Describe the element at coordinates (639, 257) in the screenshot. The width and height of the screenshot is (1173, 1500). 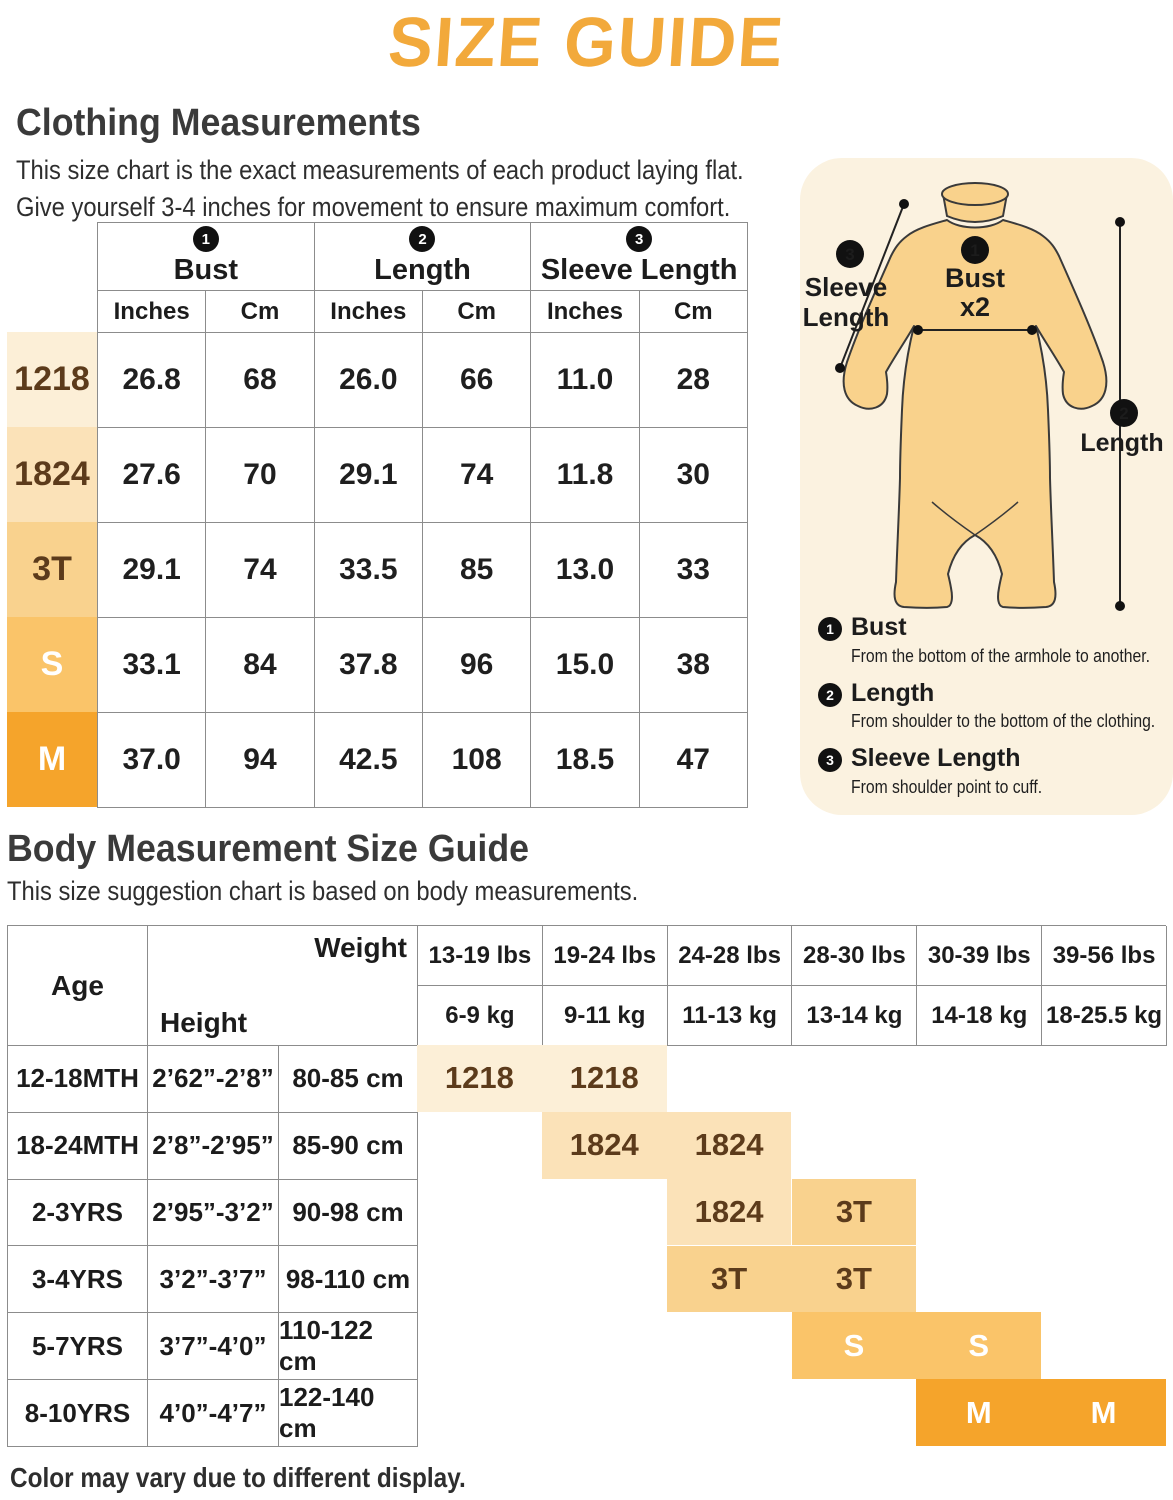
I see `column-group-sleeve-length: 3 Sleeve Length` at that location.